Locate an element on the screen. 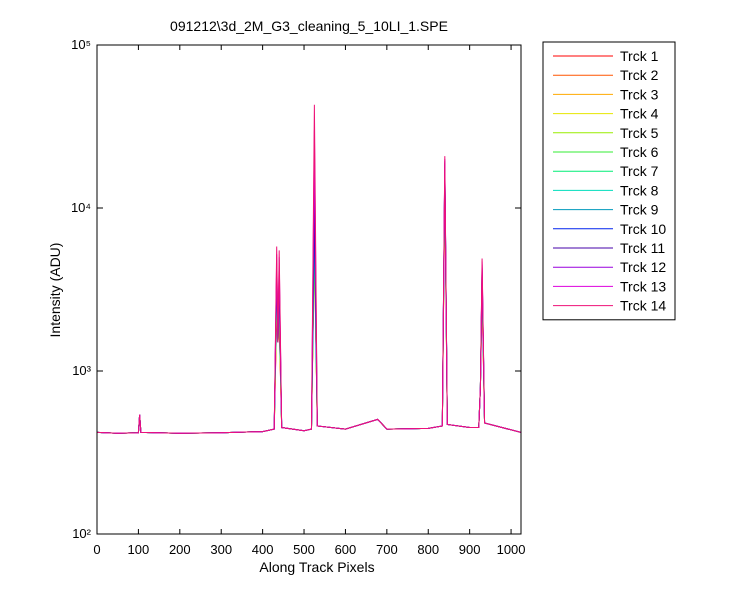 The image size is (750, 605). legend-label: Trck 8 is located at coordinates (639, 190).